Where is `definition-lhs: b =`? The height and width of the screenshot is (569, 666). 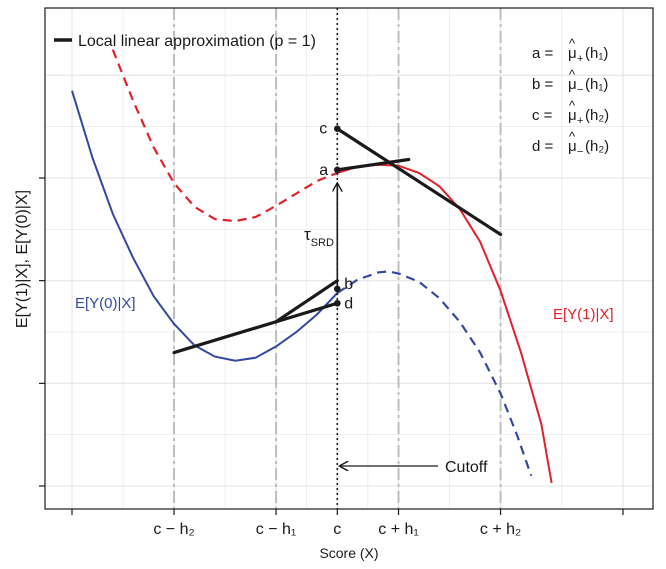
definition-lhs: b = is located at coordinates (543, 84).